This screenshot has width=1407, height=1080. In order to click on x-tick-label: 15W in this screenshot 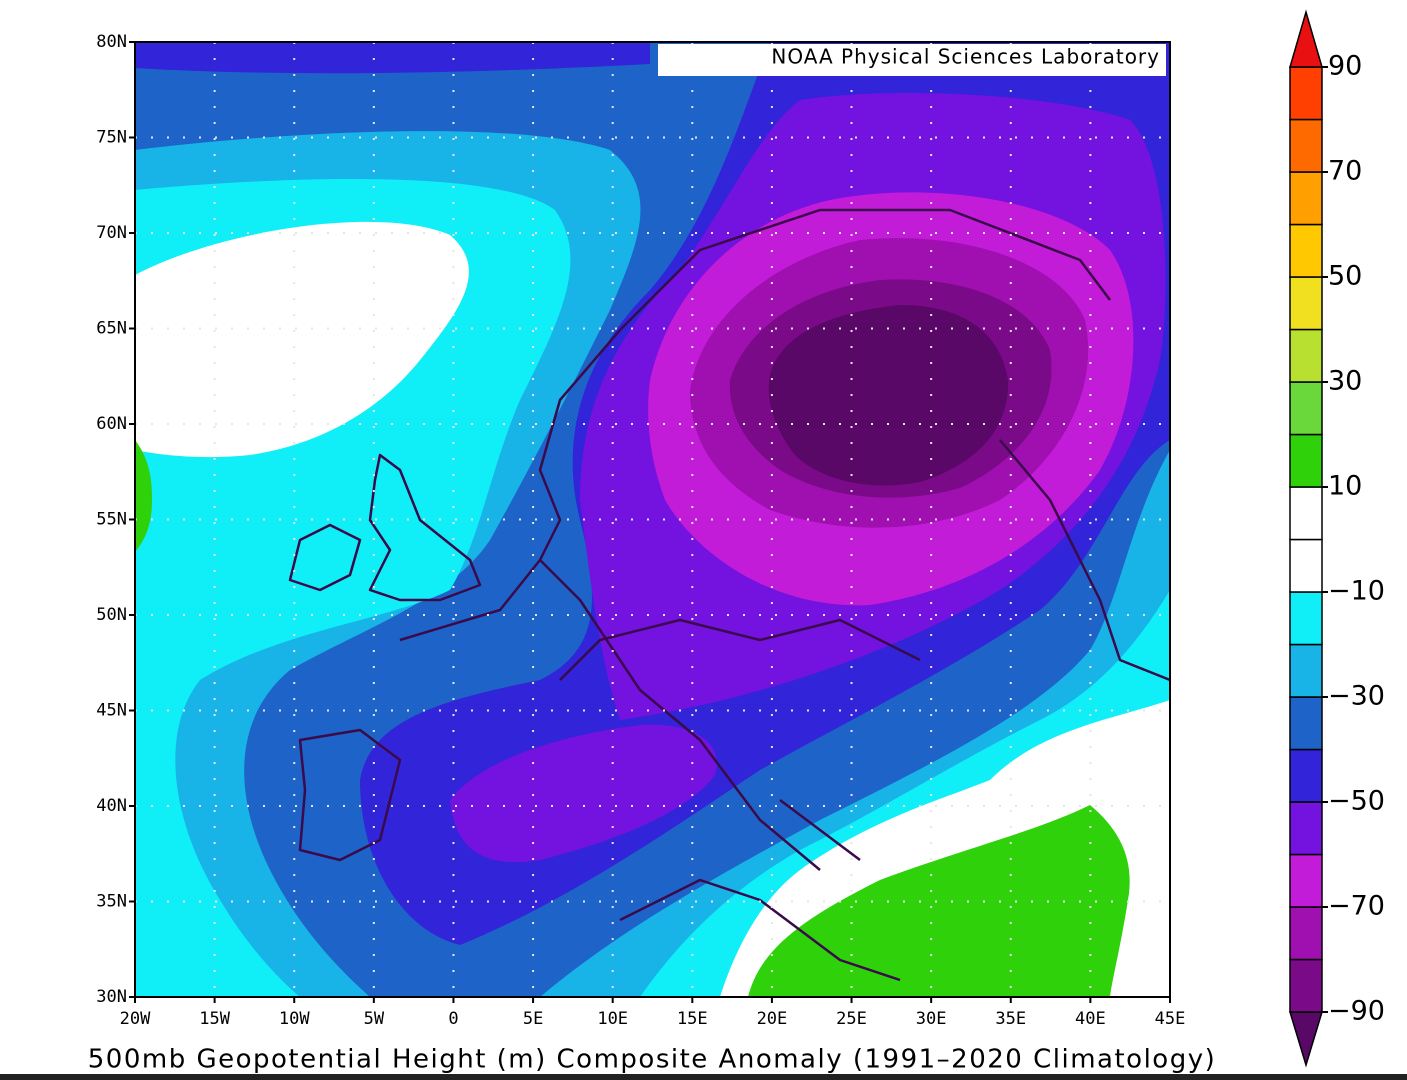, I will do `click(214, 1019)`.